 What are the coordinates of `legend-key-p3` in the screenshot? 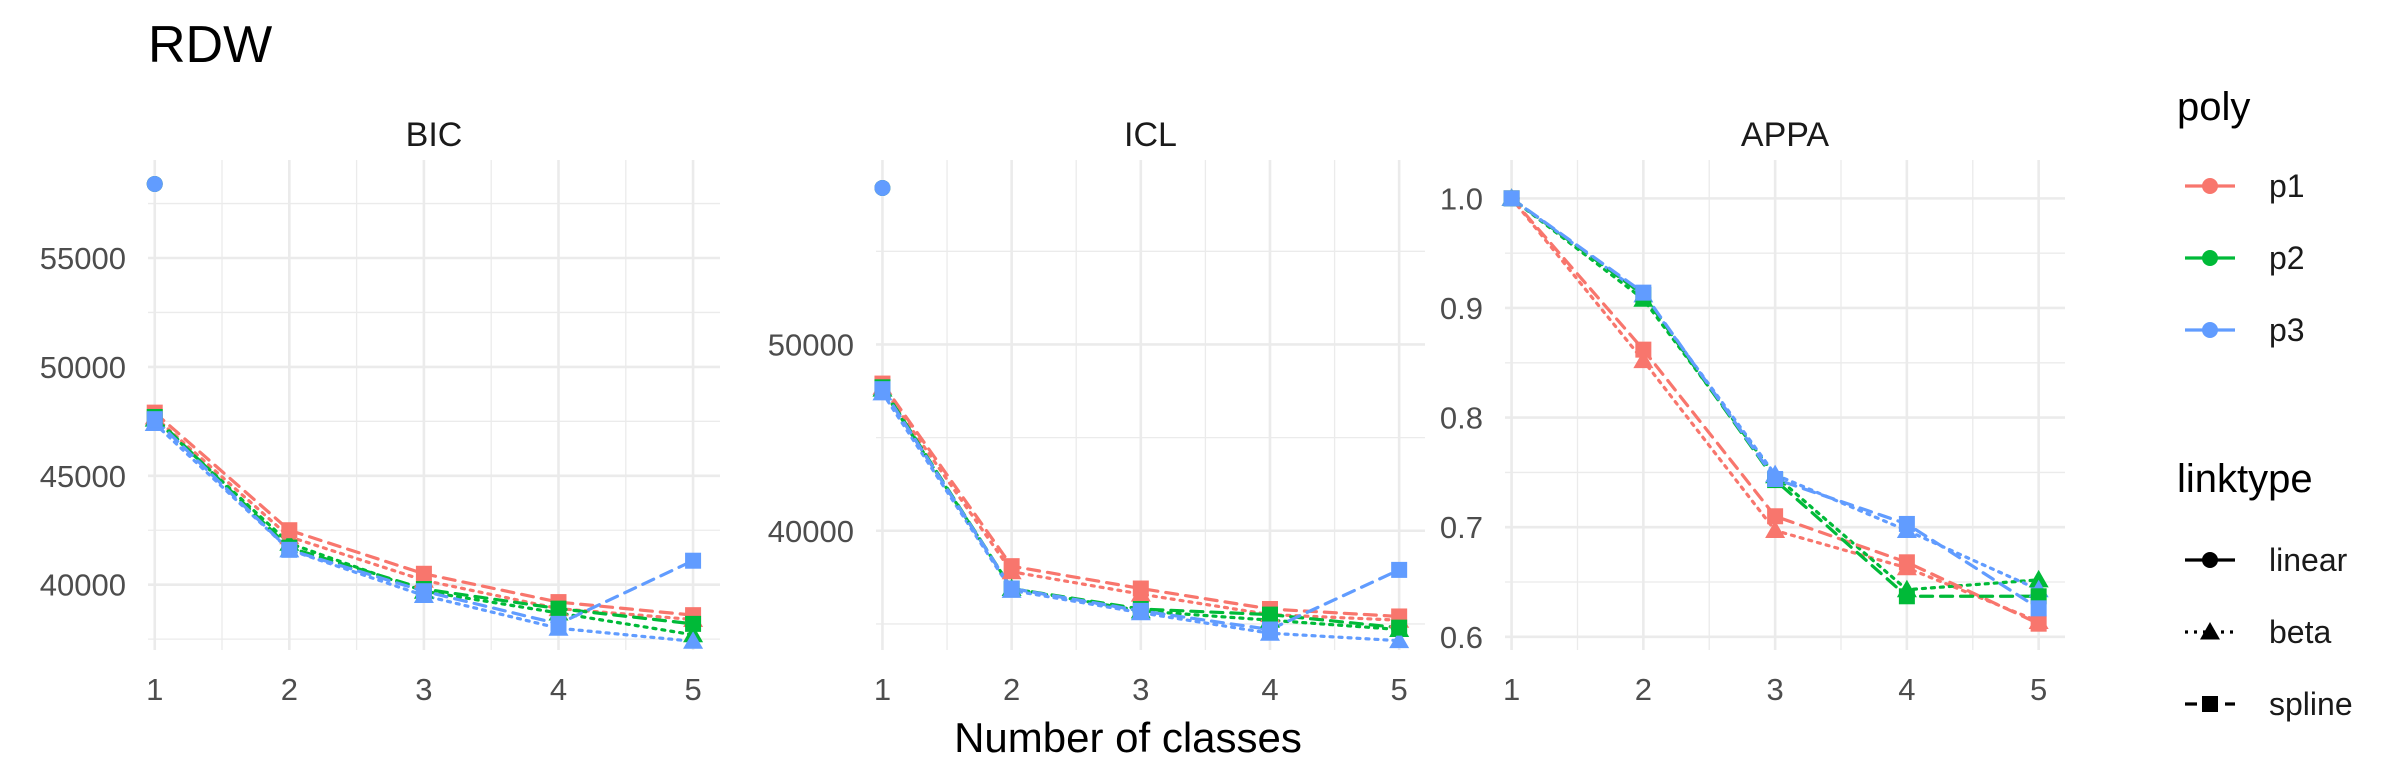 It's located at (2210, 330).